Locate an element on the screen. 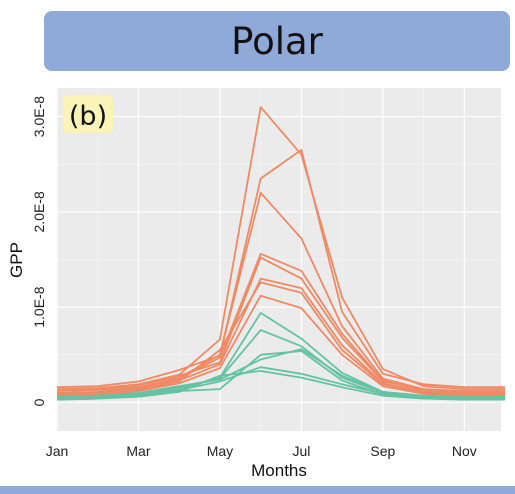  x-tick-label-3: Jul is located at coordinates (301, 451).